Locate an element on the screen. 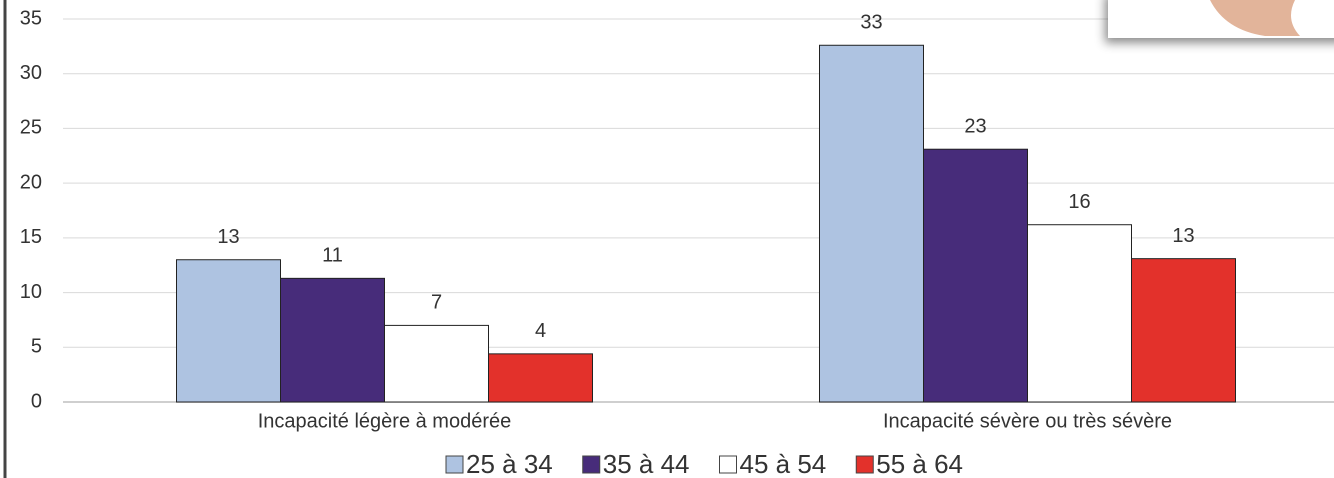  value-label: 7 is located at coordinates (436, 303).